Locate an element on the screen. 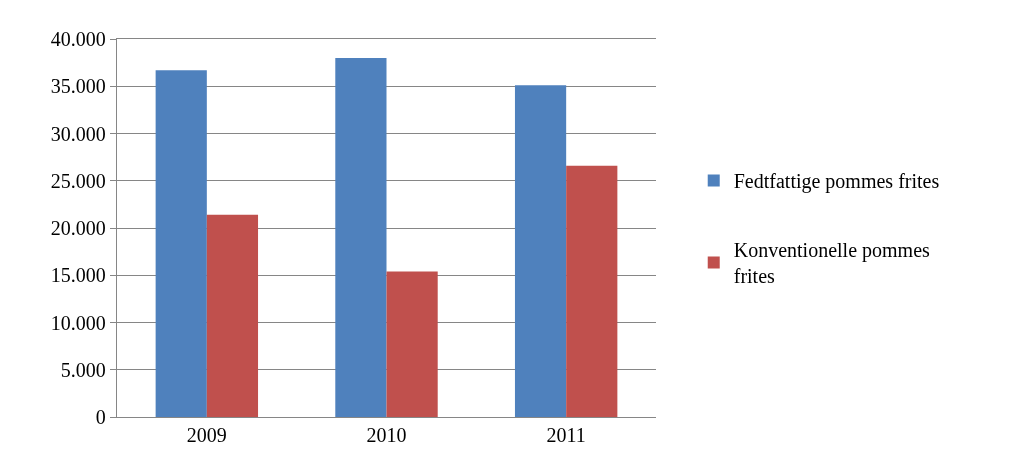  y-tick-label: 0 is located at coordinates (100, 417).